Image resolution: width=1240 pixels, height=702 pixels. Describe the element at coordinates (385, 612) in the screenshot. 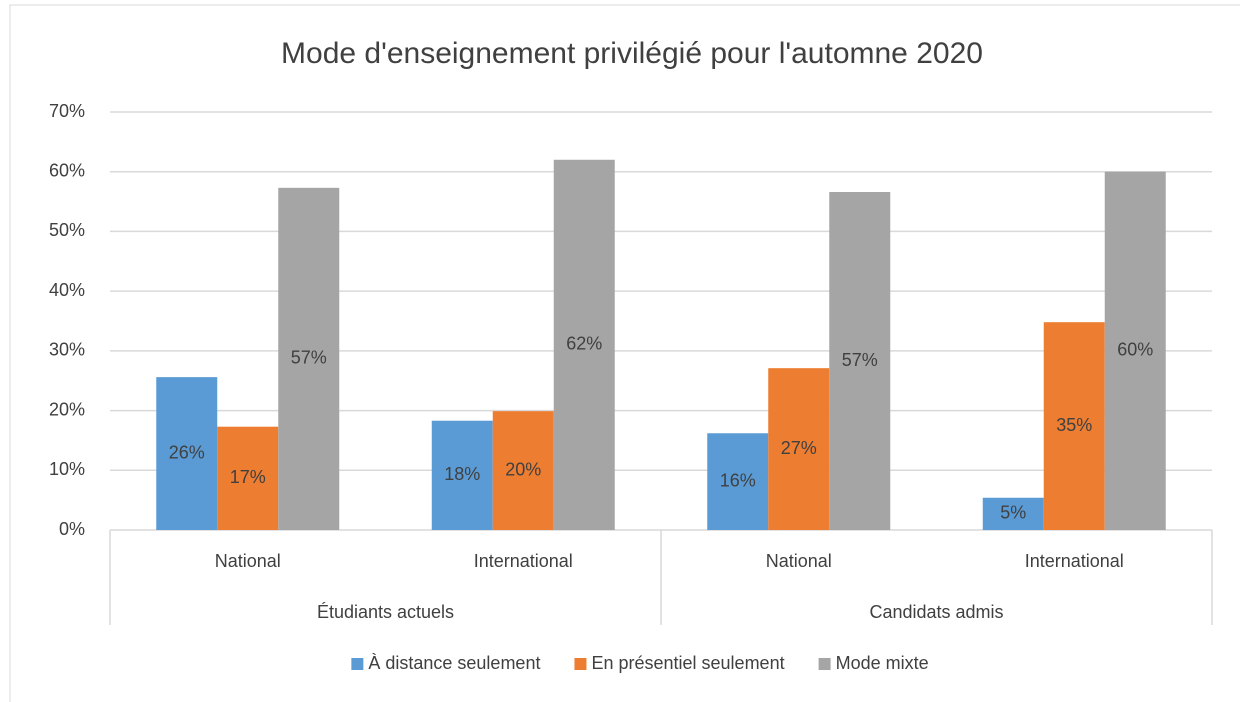

I see `group-label: Étudiants actuels` at that location.